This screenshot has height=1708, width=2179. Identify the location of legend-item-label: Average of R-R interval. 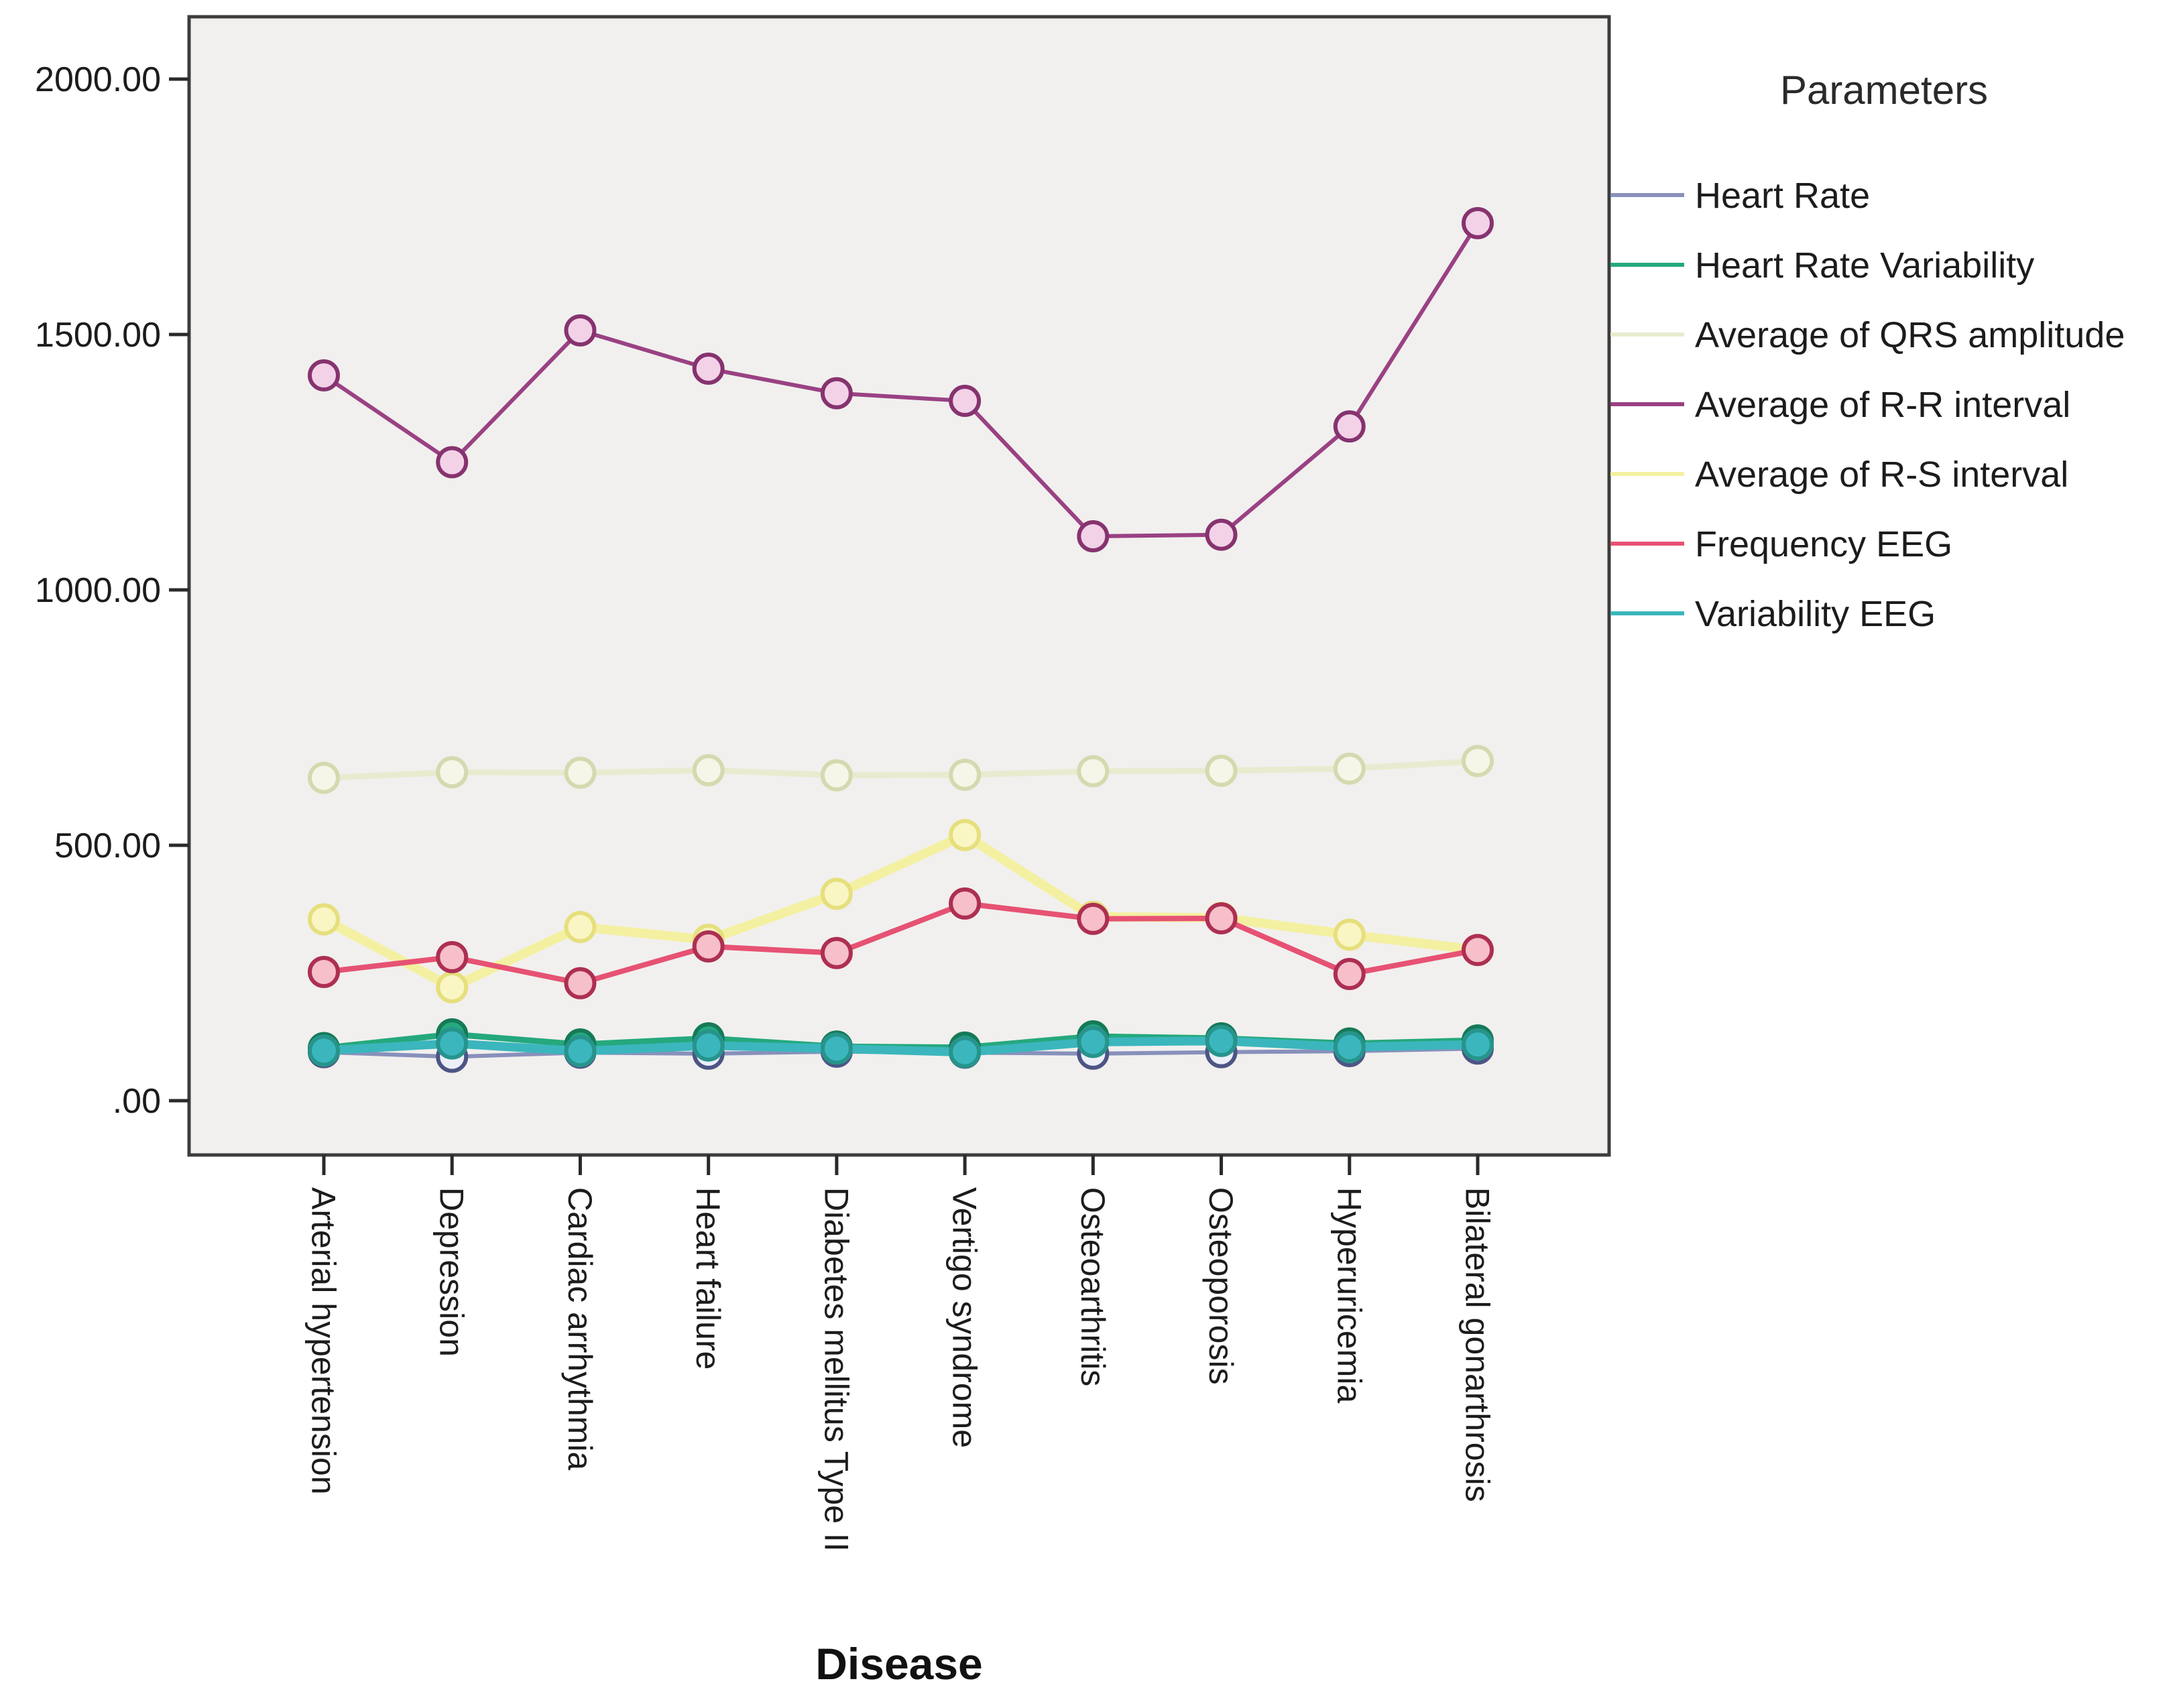
(1882, 405).